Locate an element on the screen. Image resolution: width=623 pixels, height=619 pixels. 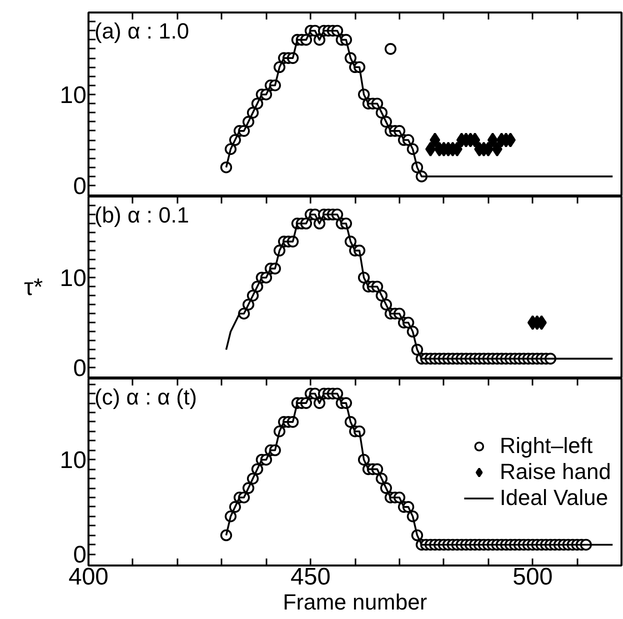
x-tick-label: 450 is located at coordinates (310, 577).